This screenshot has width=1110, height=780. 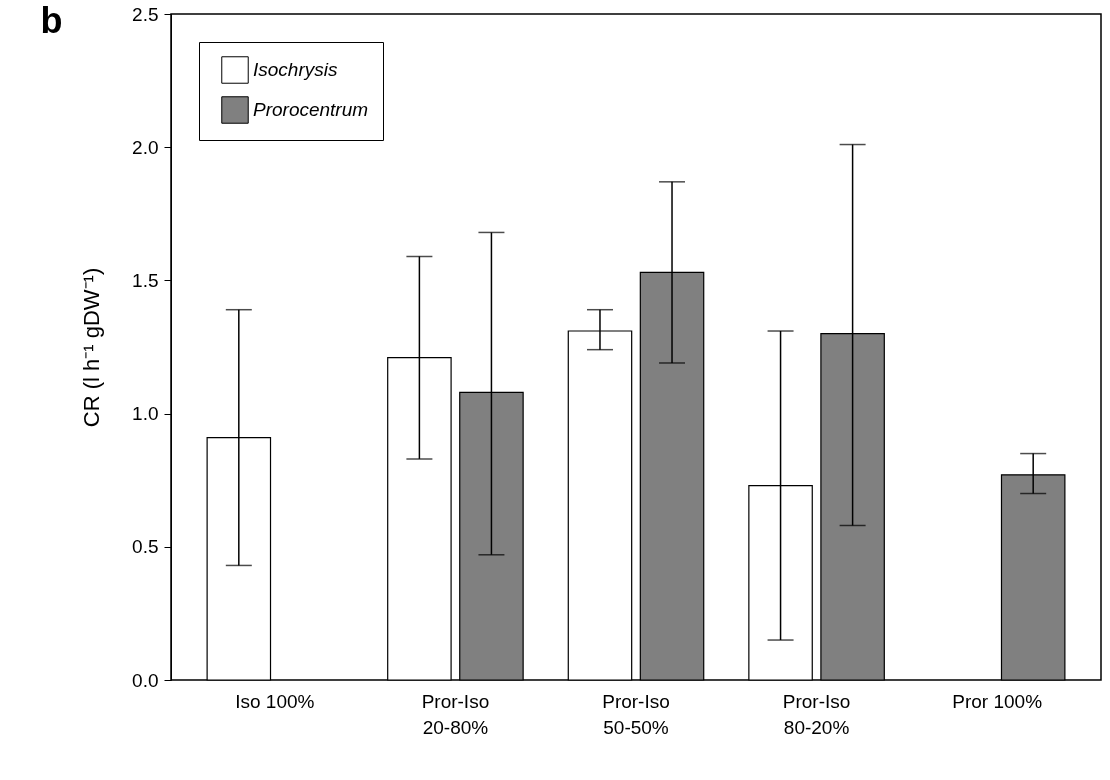 What do you see at coordinates (145, 414) in the screenshot?
I see `y-tick-label: 1.0` at bounding box center [145, 414].